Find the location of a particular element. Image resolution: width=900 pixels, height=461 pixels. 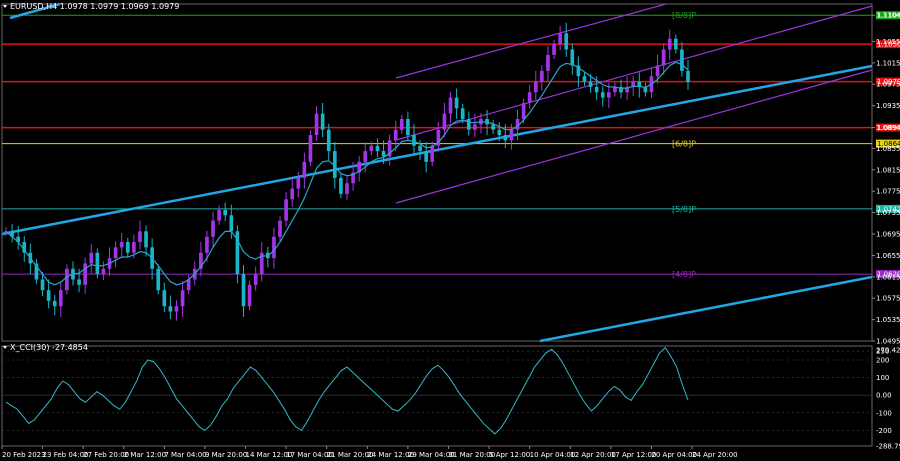

x-tick-label: 23 Feb 04:00 is located at coordinates (66, 455).